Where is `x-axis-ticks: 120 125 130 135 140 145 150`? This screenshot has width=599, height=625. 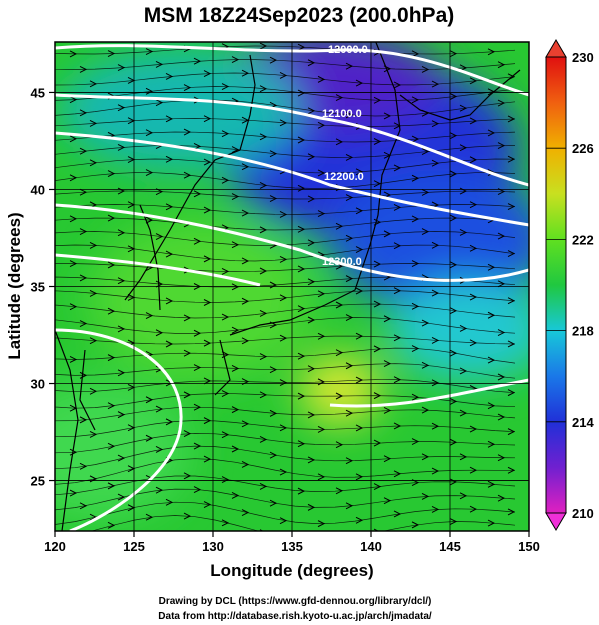 x-axis-ticks: 120 125 130 135 140 145 150 is located at coordinates (292, 542).